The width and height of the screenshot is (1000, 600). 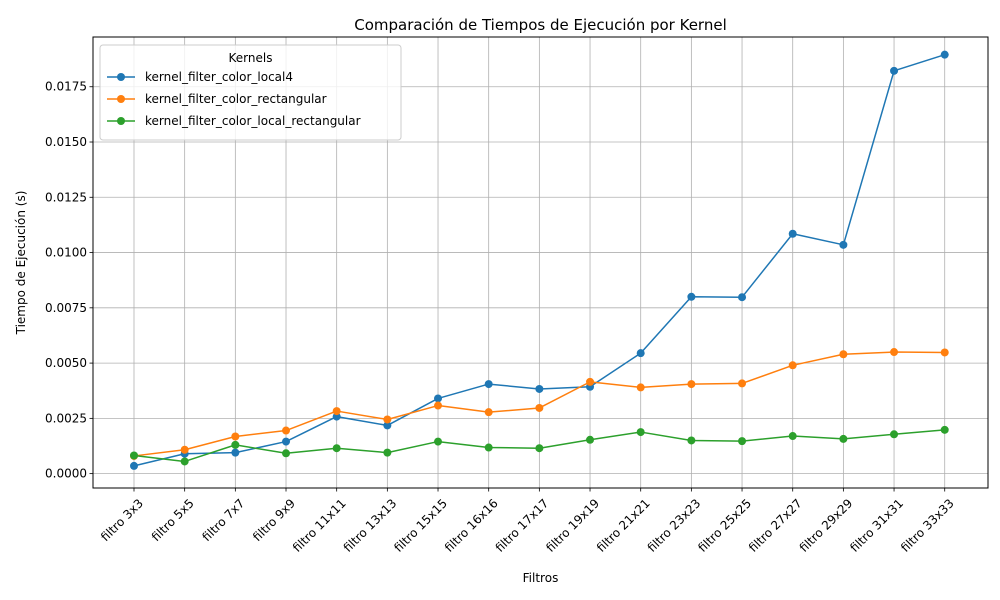 I want to click on legend-entry: kernel_filter_color_local_rectangular, so click(x=234, y=121).